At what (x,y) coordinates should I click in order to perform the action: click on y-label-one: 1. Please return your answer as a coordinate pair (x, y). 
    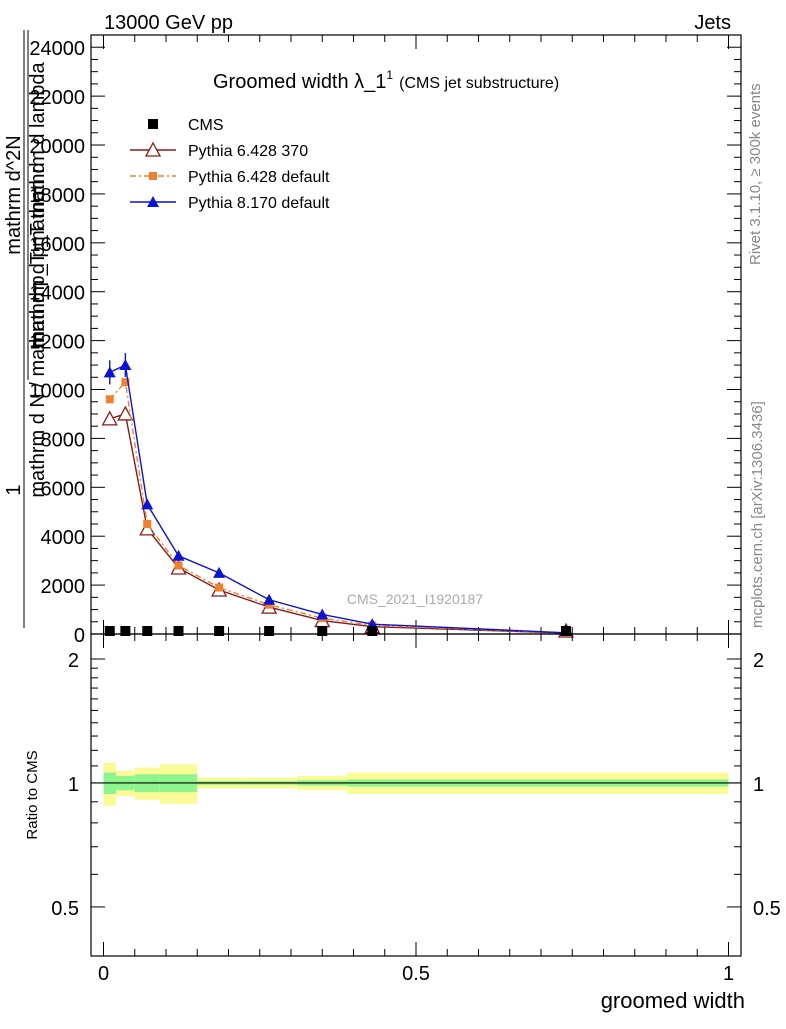
    Looking at the image, I should click on (14, 489).